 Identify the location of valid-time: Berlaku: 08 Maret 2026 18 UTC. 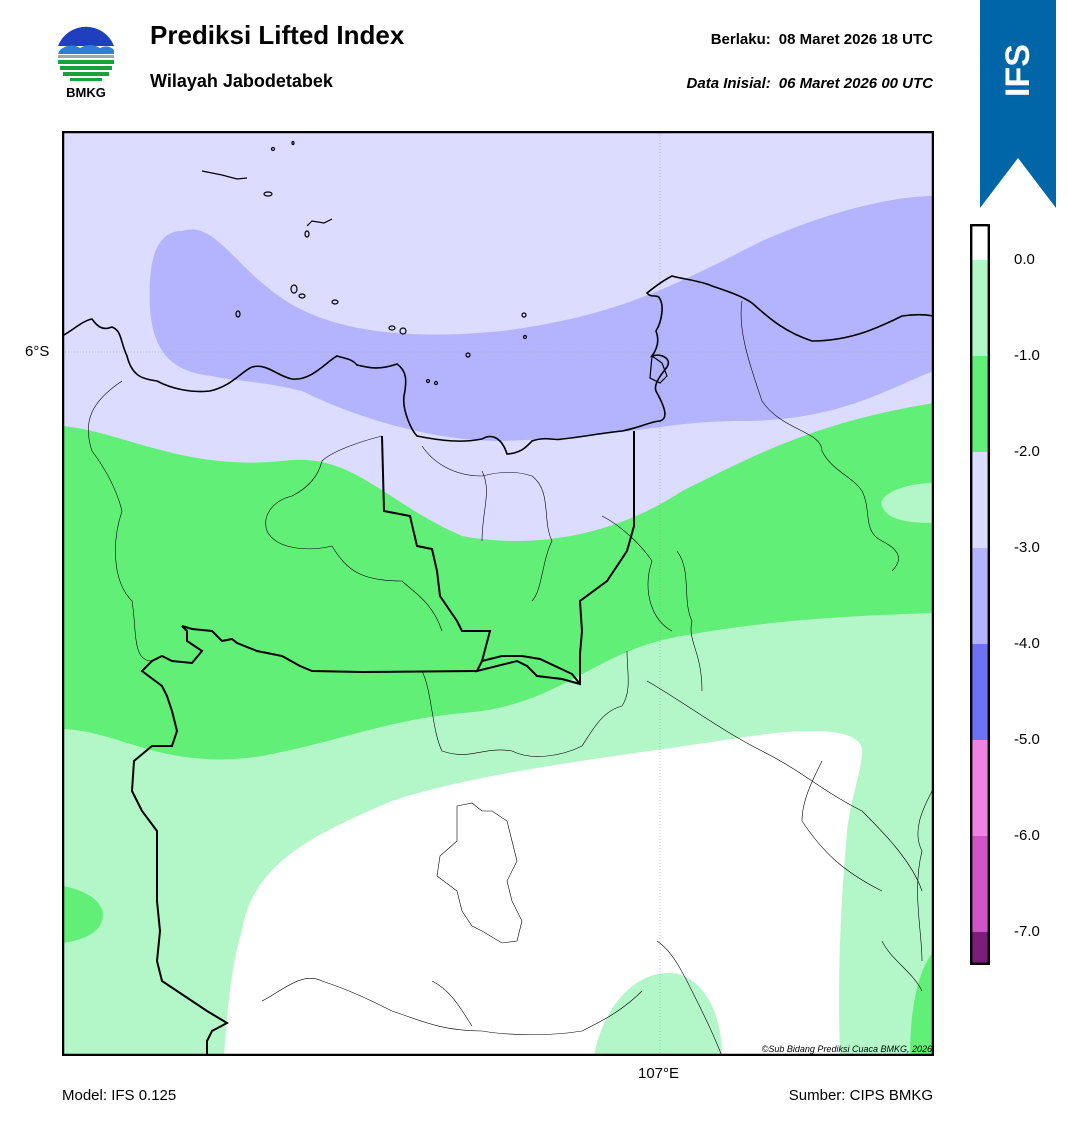
(822, 39).